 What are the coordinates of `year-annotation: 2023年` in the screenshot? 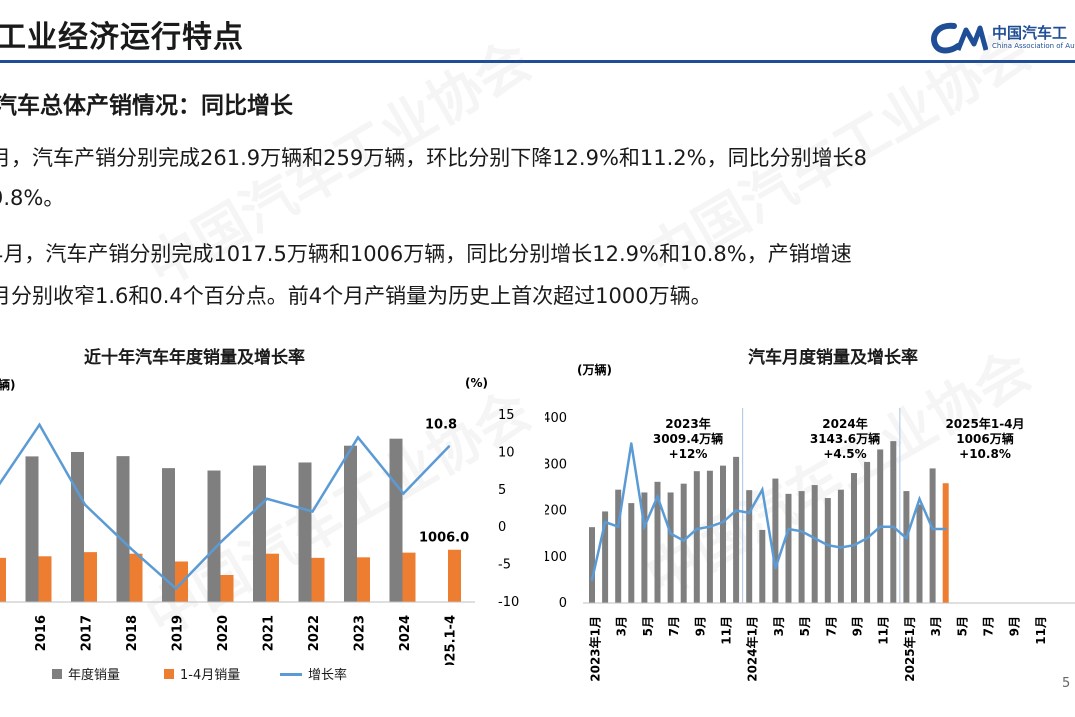 It's located at (687, 423).